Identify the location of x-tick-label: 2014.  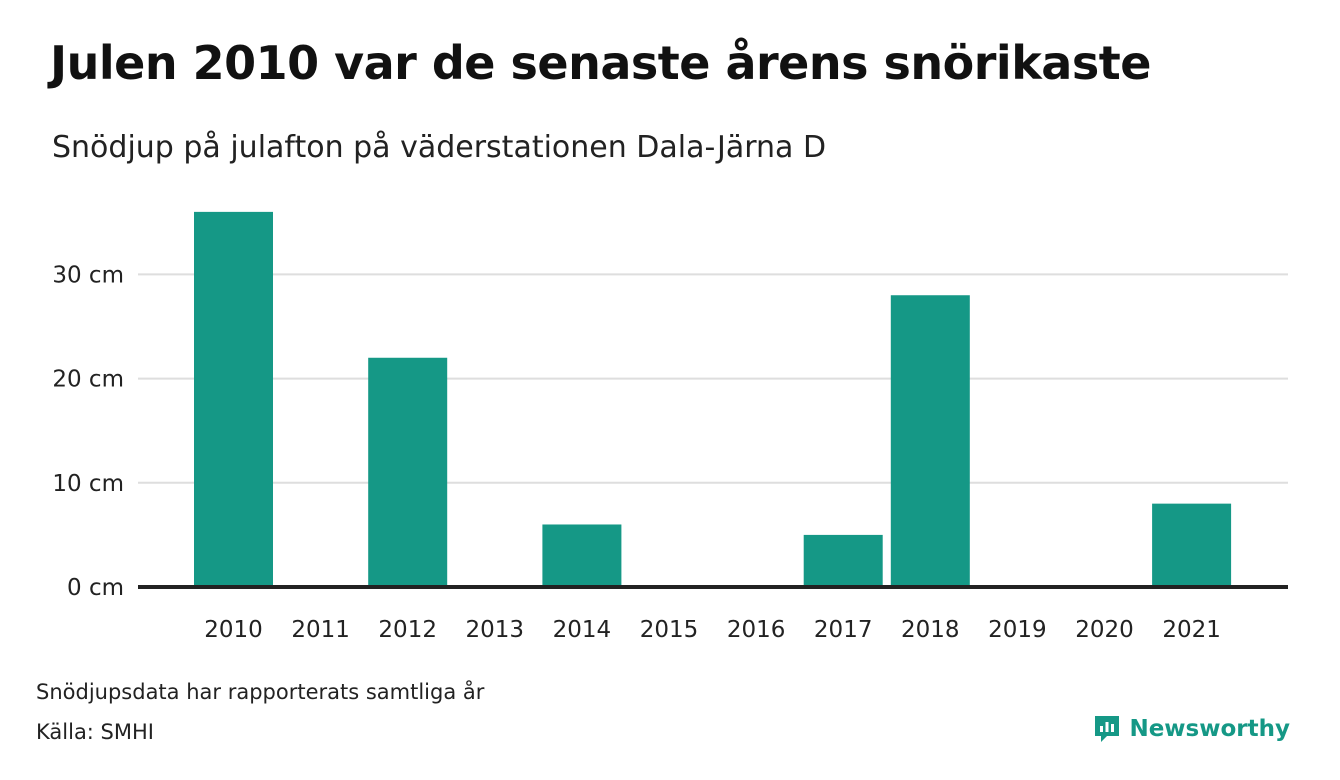
(582, 630).